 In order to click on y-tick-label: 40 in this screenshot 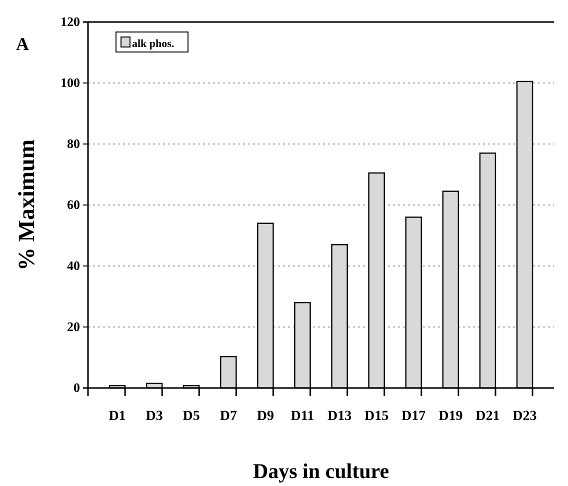, I will do `click(73, 266)`.